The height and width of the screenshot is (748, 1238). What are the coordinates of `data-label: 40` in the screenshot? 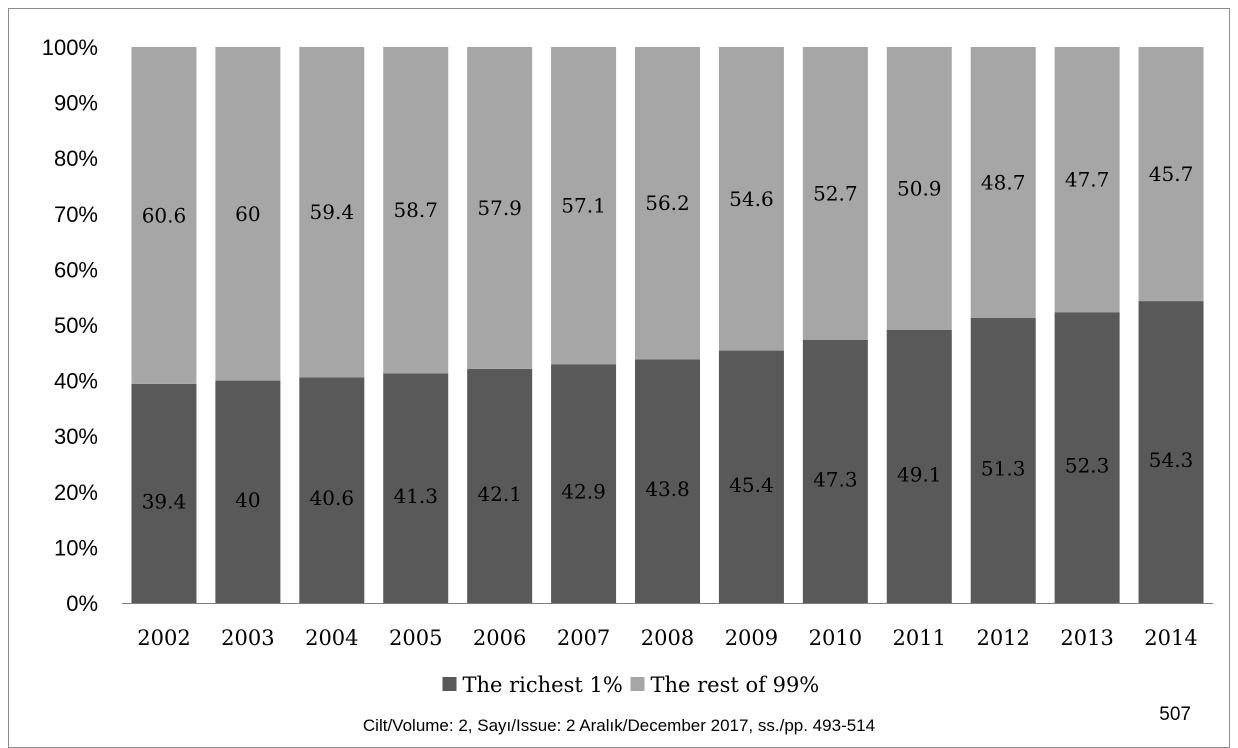 It's located at (247, 500).